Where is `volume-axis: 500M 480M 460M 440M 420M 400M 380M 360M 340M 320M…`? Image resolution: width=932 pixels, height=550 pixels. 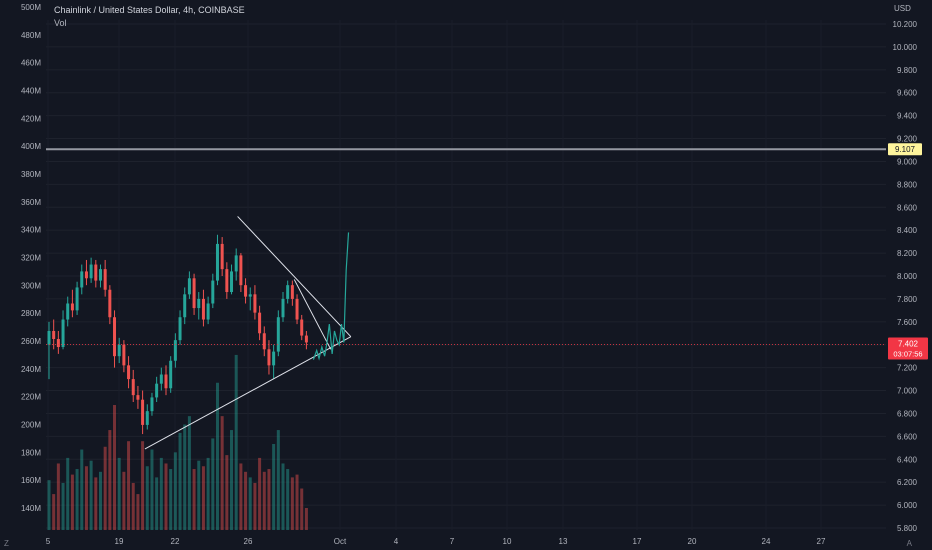 volume-axis: 500M 480M 460M 440M 420M 400M 380M 360M 340M 320M… is located at coordinates (31, 258).